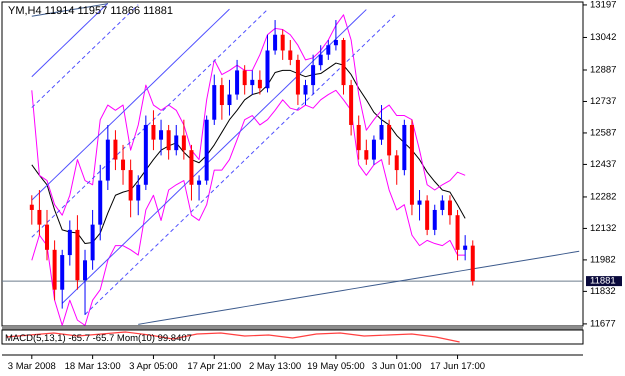  What do you see at coordinates (603, 281) in the screenshot?
I see `ref-line-label: 11881` at bounding box center [603, 281].